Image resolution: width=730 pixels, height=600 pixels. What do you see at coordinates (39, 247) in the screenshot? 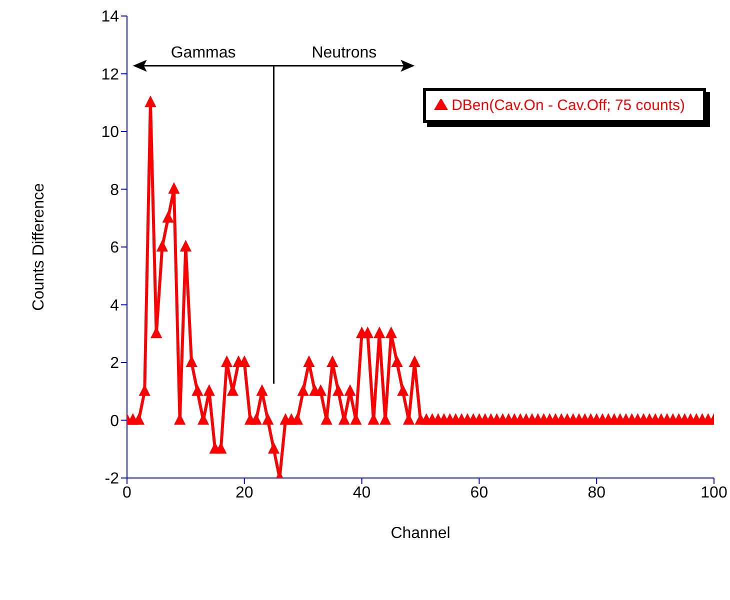
I see `y-axis-title: Counts Difference` at bounding box center [39, 247].